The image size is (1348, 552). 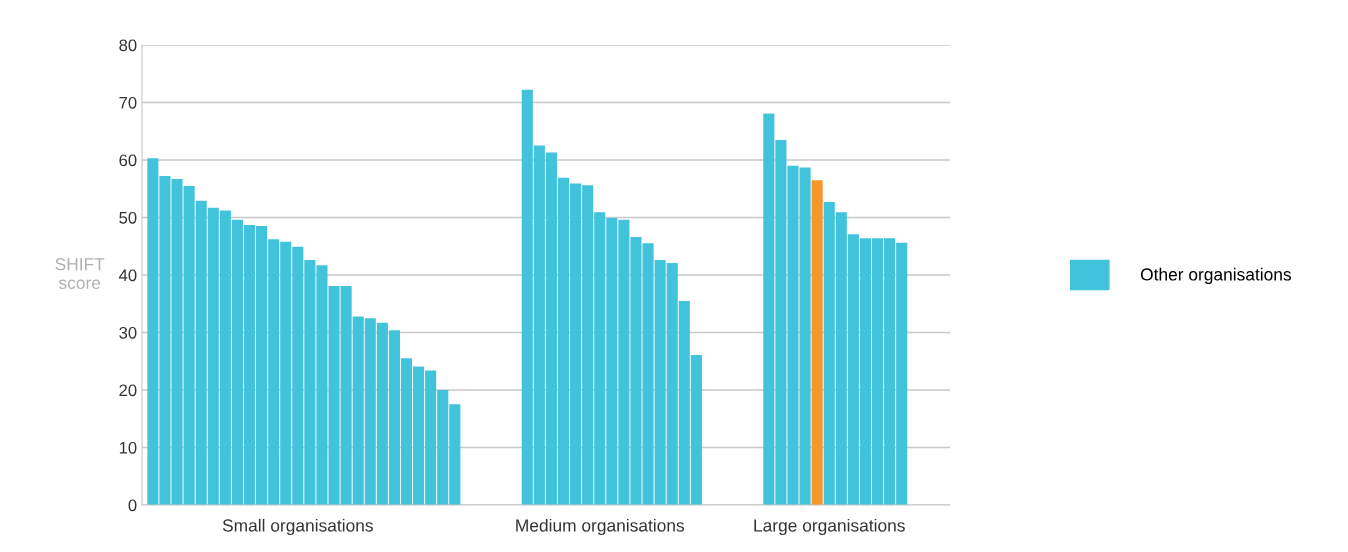 I want to click on y-tick-label: 40, so click(x=127, y=275).